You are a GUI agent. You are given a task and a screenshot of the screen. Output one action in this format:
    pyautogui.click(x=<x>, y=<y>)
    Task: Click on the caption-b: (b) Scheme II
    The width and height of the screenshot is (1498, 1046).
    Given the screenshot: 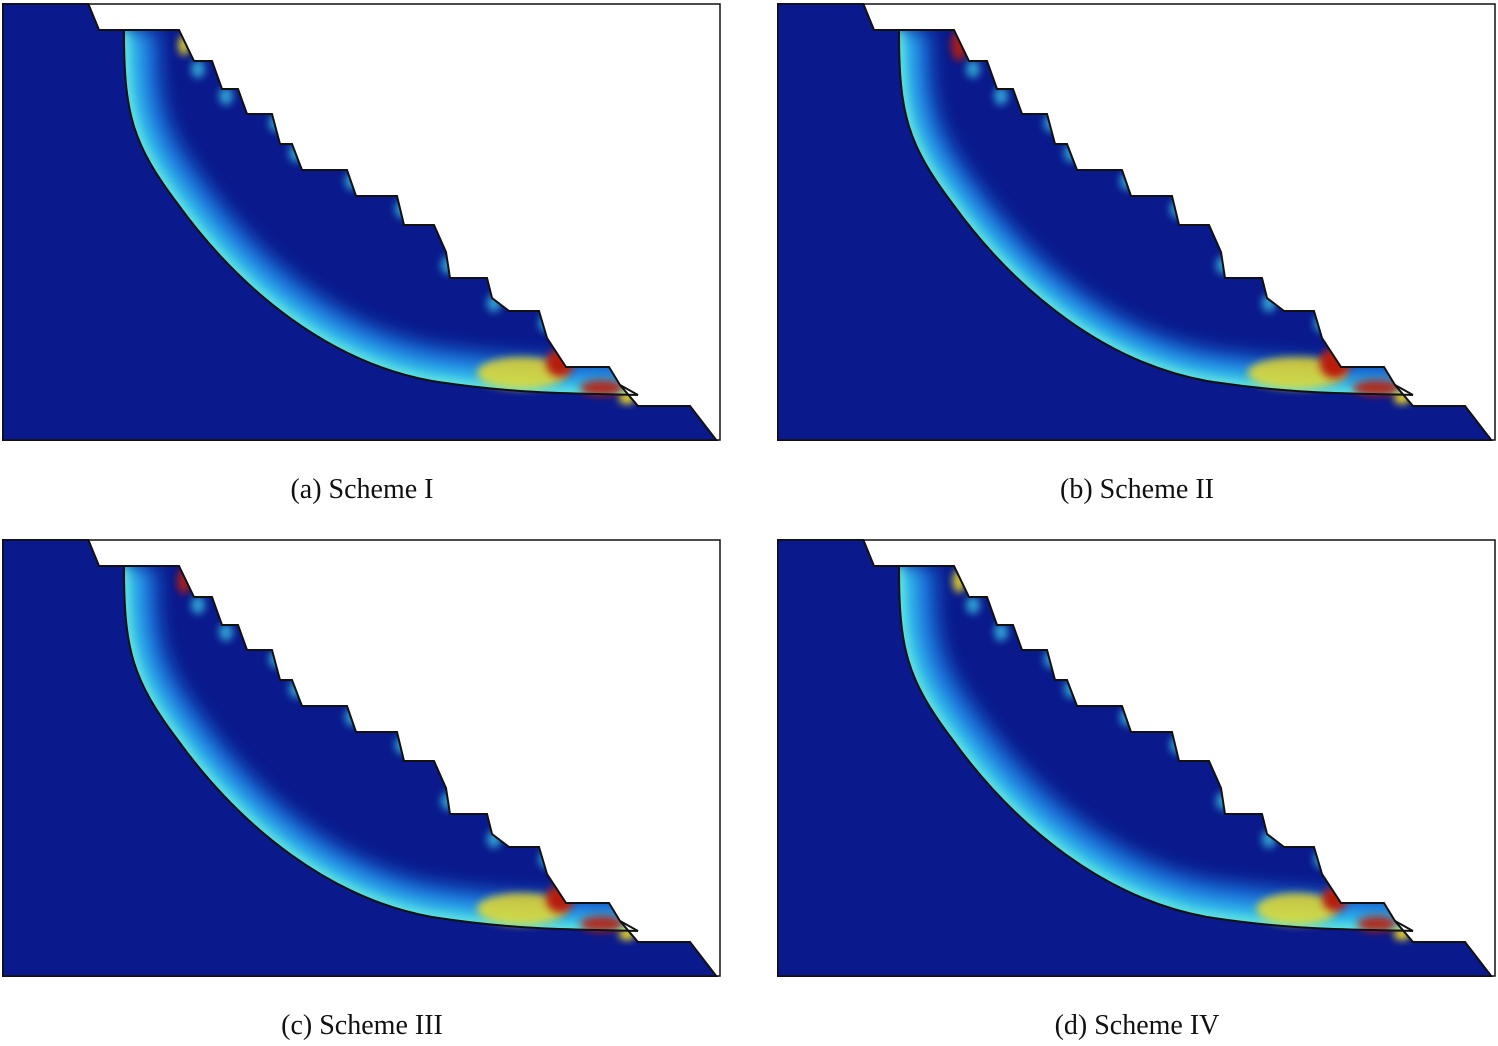 What is the action you would take?
    pyautogui.click(x=1137, y=489)
    